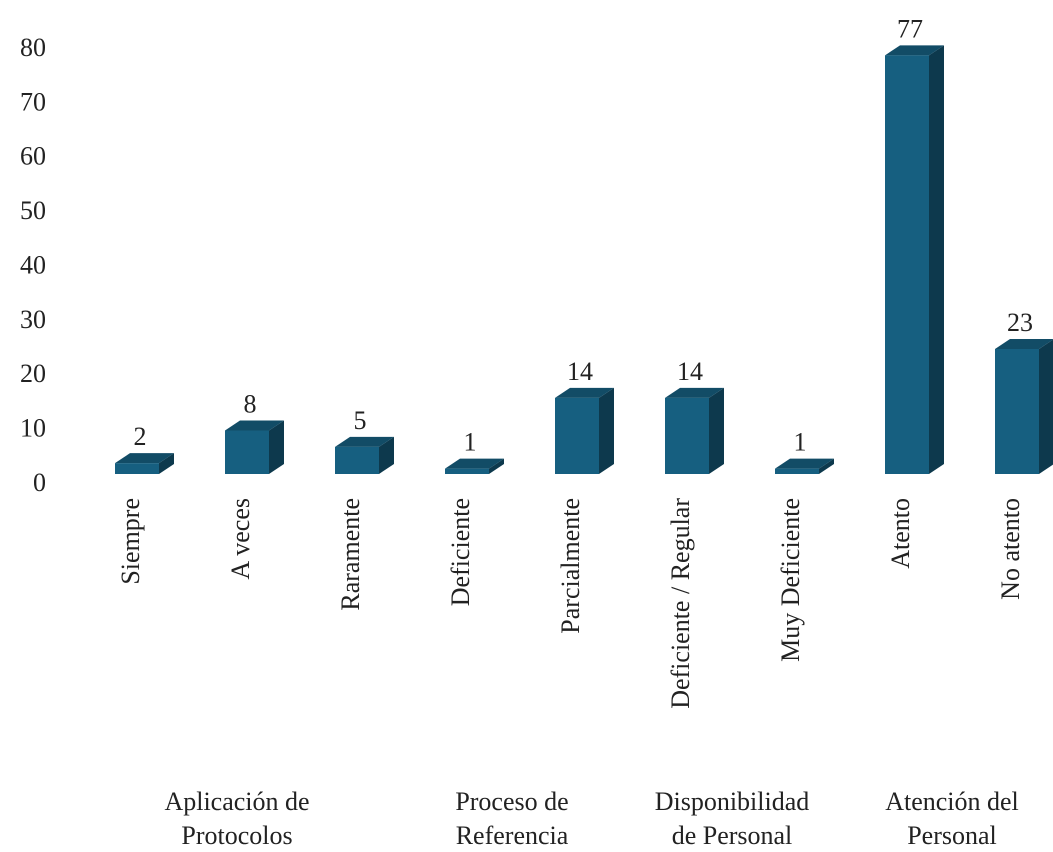  What do you see at coordinates (33, 373) in the screenshot?
I see `y-tick-label: 20` at bounding box center [33, 373].